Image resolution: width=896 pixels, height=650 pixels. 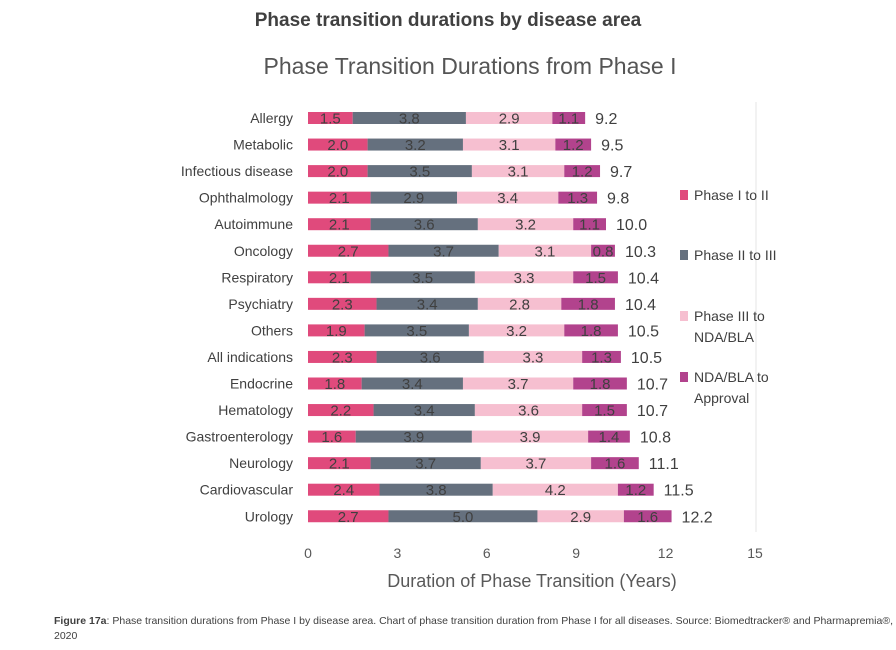 I want to click on data-label: 1.4, so click(x=609, y=437).